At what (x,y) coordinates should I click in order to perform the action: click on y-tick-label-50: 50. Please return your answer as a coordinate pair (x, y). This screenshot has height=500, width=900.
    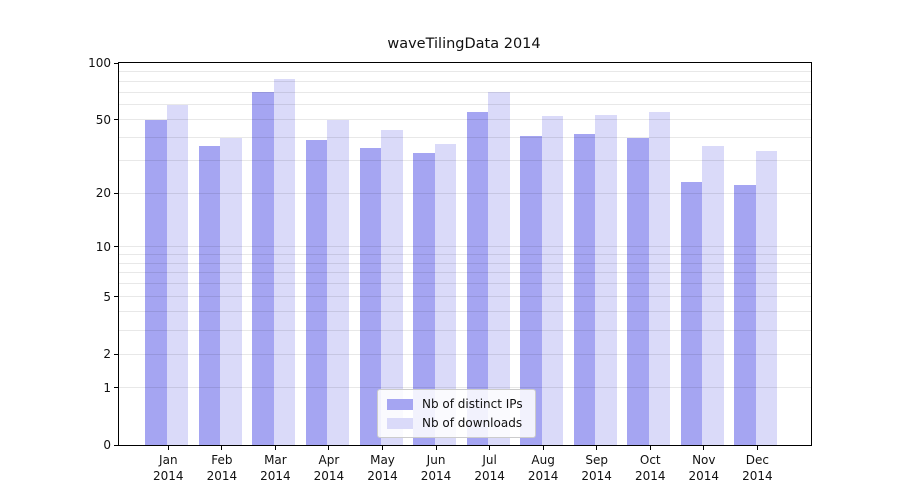
    Looking at the image, I should click on (103, 119).